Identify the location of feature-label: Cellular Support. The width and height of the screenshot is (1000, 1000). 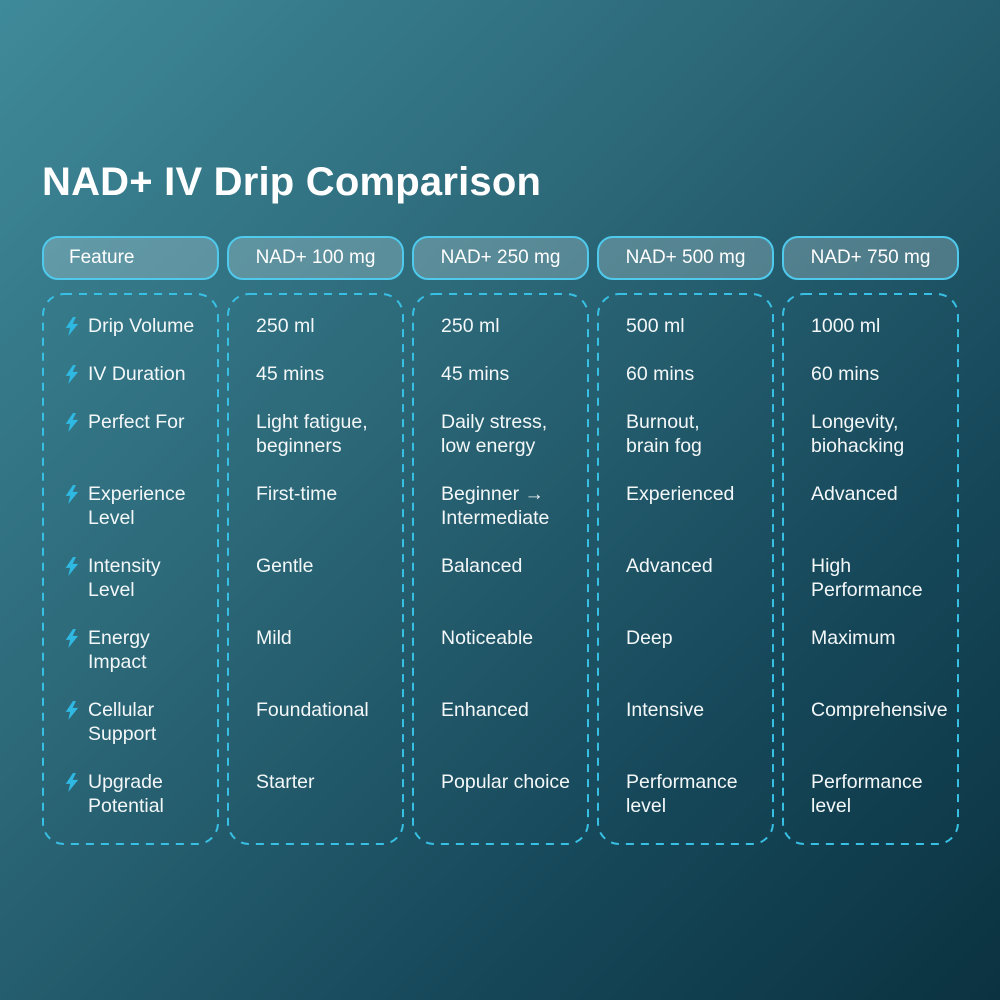
(122, 722).